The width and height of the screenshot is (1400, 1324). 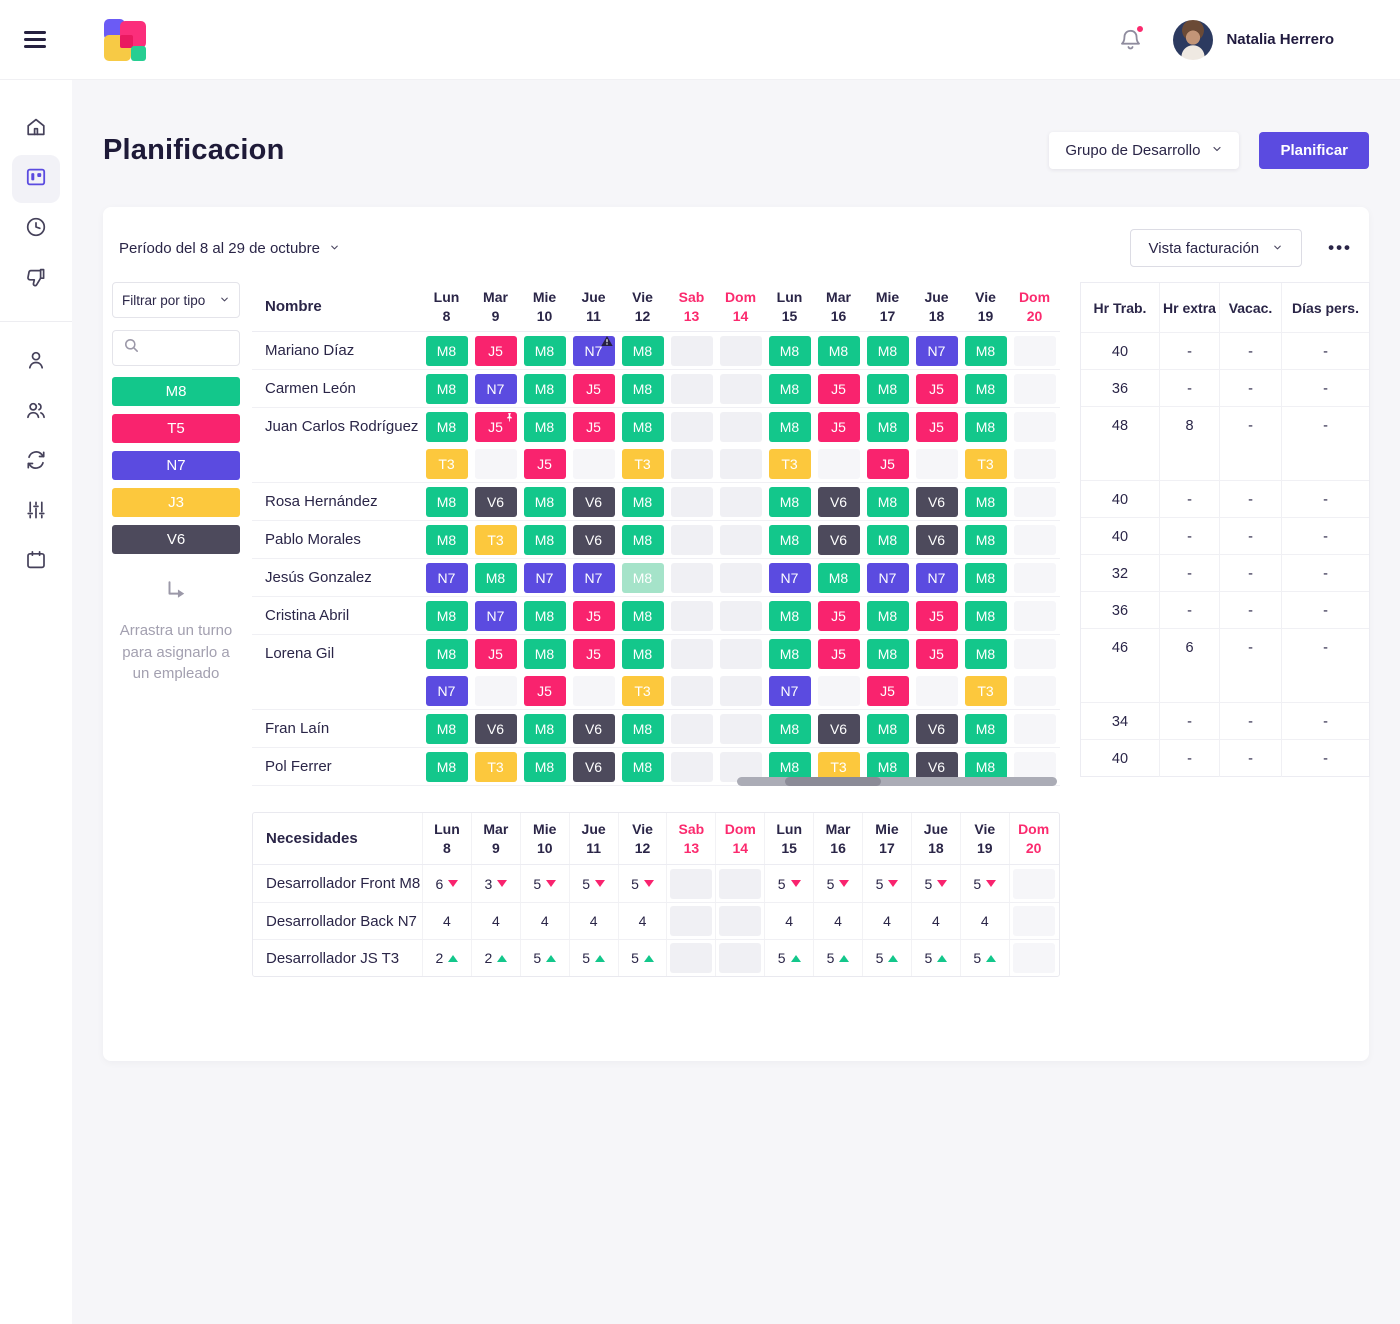 I want to click on sidebar-item-employee, so click(x=36, y=362).